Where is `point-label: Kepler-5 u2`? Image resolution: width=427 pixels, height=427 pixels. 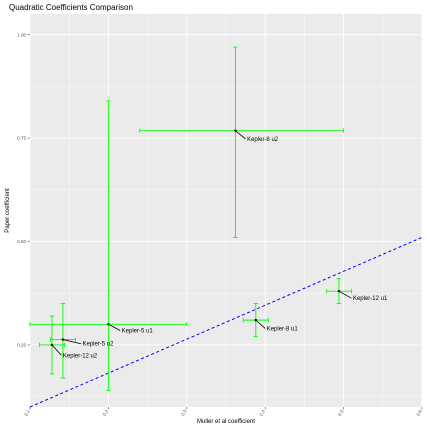 point-label: Kepler-5 u2 is located at coordinates (98, 345).